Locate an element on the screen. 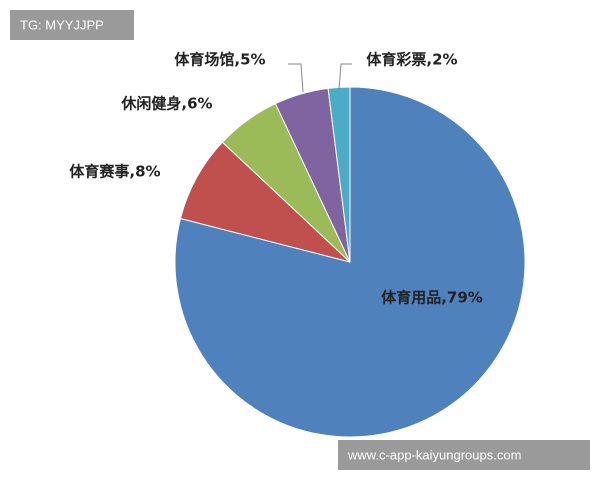 This screenshot has height=480, width=600. data-label: 体育场馆,5% is located at coordinates (219, 60).